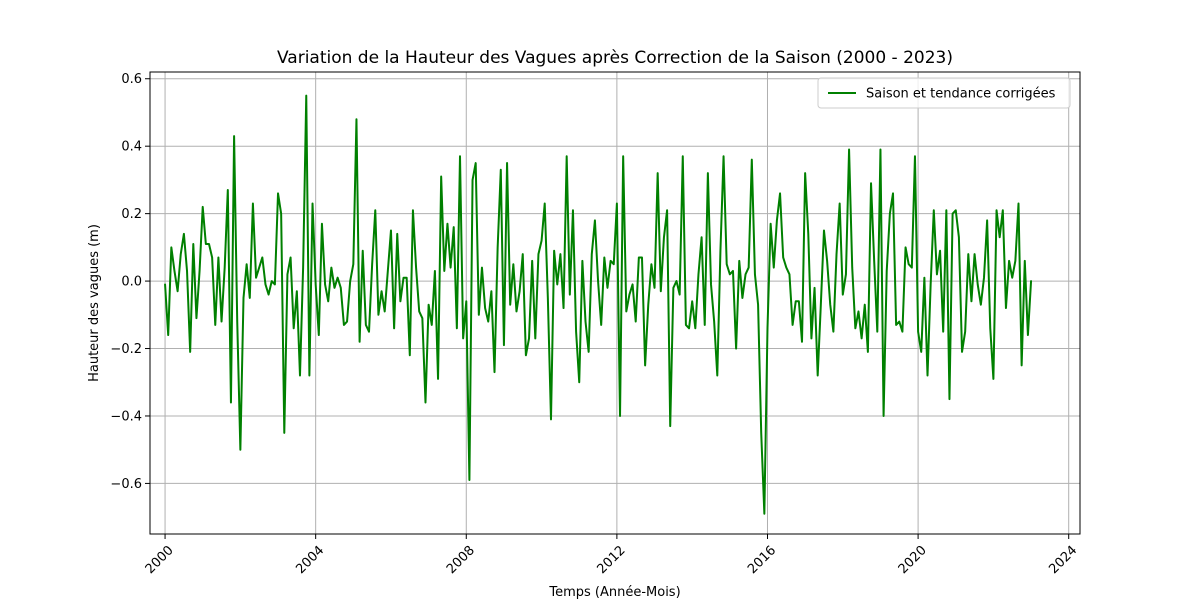 The width and height of the screenshot is (1200, 600). What do you see at coordinates (614, 592) in the screenshot?
I see `x-axis-title: Temps (Année-Mois)` at bounding box center [614, 592].